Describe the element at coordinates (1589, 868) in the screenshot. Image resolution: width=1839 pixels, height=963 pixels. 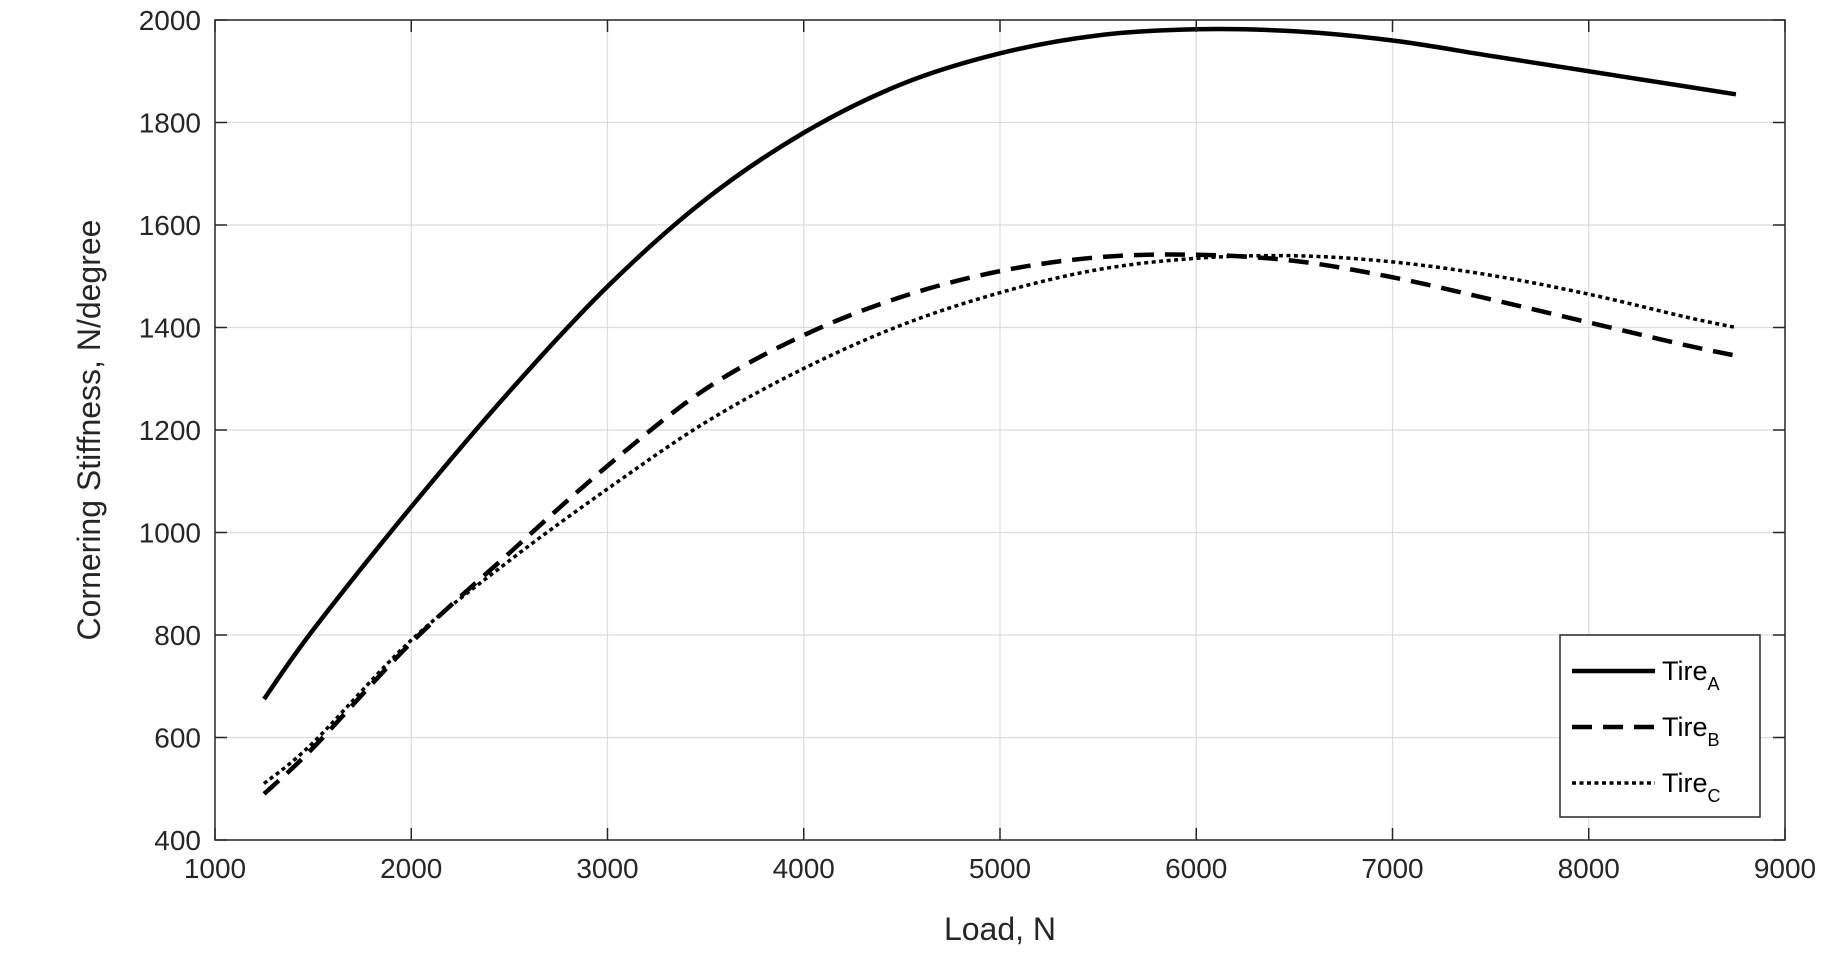
I see `x-tick-label: 8000` at that location.